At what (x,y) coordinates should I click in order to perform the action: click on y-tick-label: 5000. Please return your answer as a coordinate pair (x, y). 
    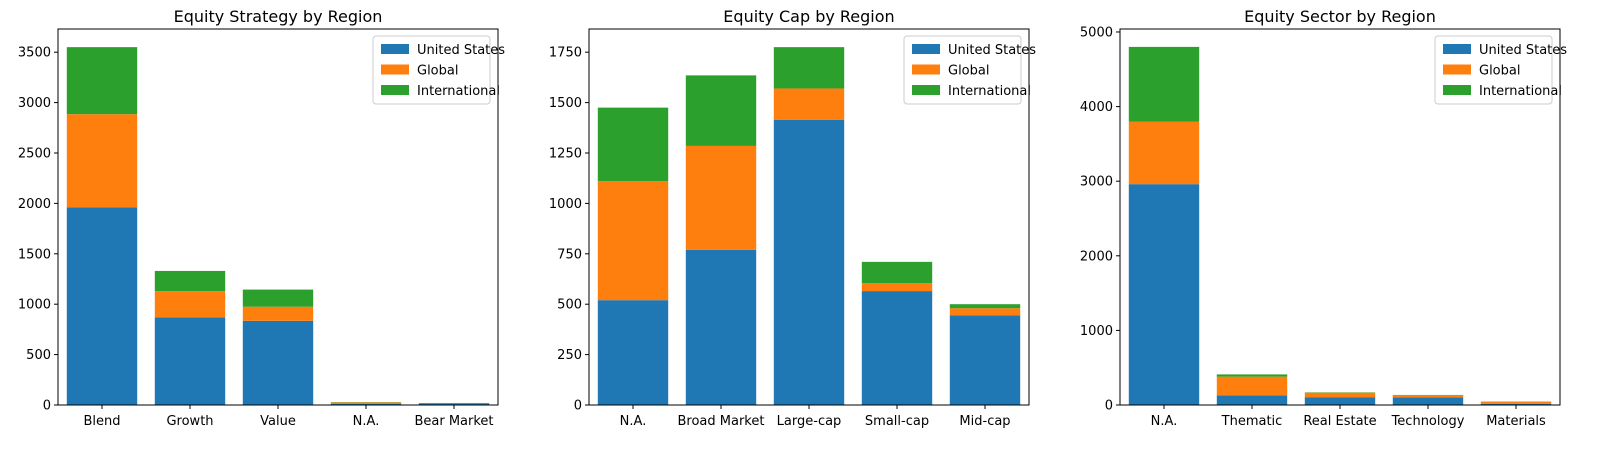
    Looking at the image, I should click on (1096, 32).